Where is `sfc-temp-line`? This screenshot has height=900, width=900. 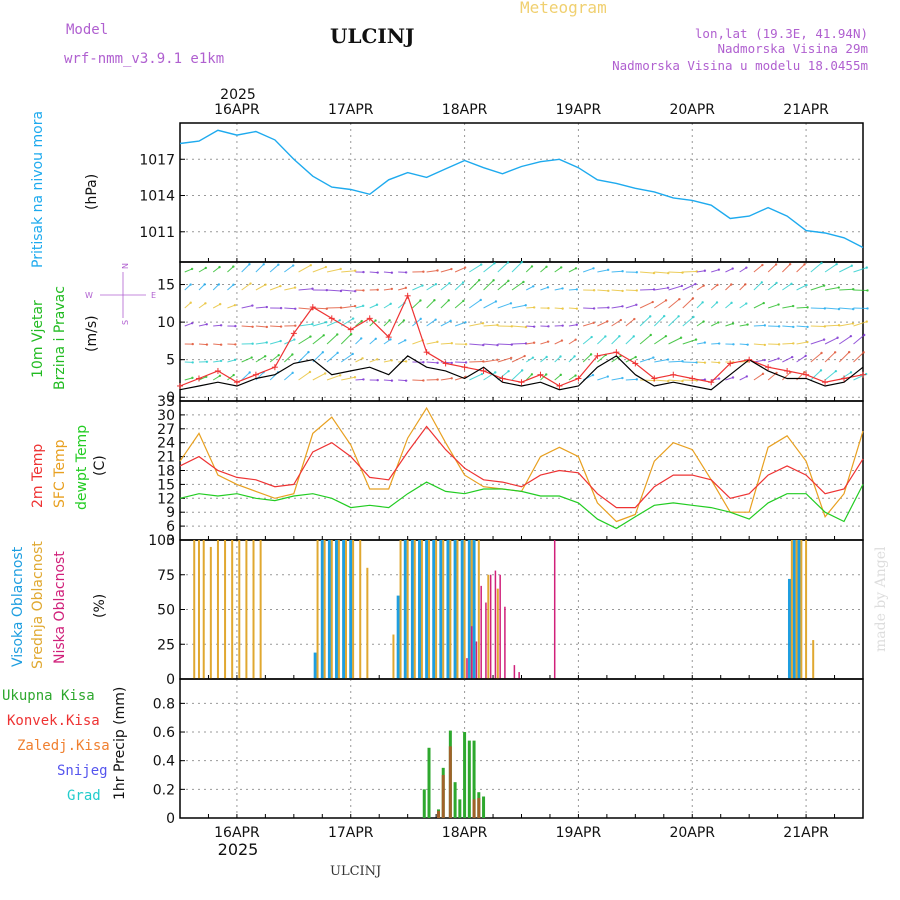
sfc-temp-line is located at coordinates (521, 464).